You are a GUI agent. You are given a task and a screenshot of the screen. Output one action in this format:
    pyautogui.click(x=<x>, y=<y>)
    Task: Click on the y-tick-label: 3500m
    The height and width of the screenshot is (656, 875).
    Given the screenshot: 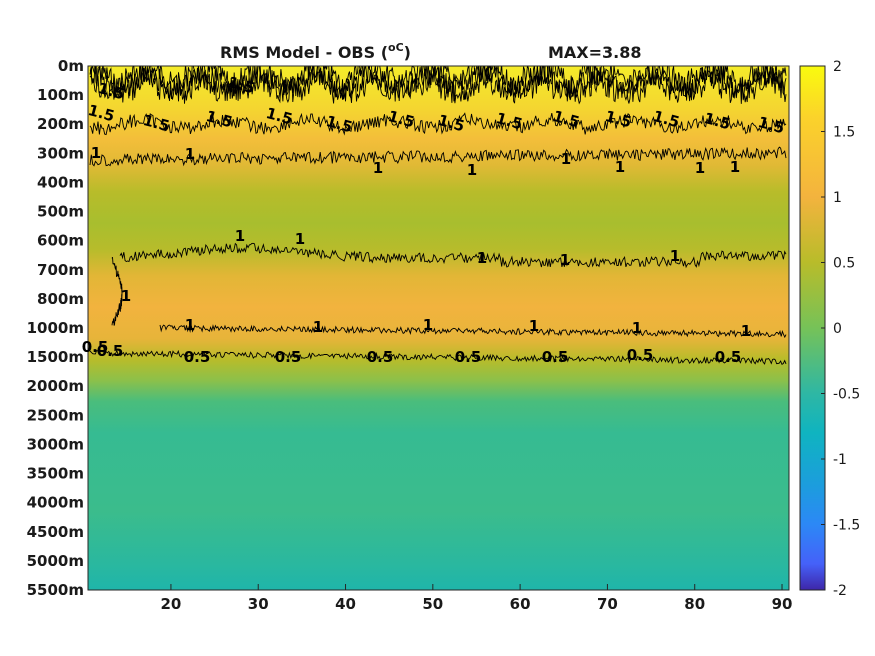 What is the action you would take?
    pyautogui.click(x=55, y=474)
    